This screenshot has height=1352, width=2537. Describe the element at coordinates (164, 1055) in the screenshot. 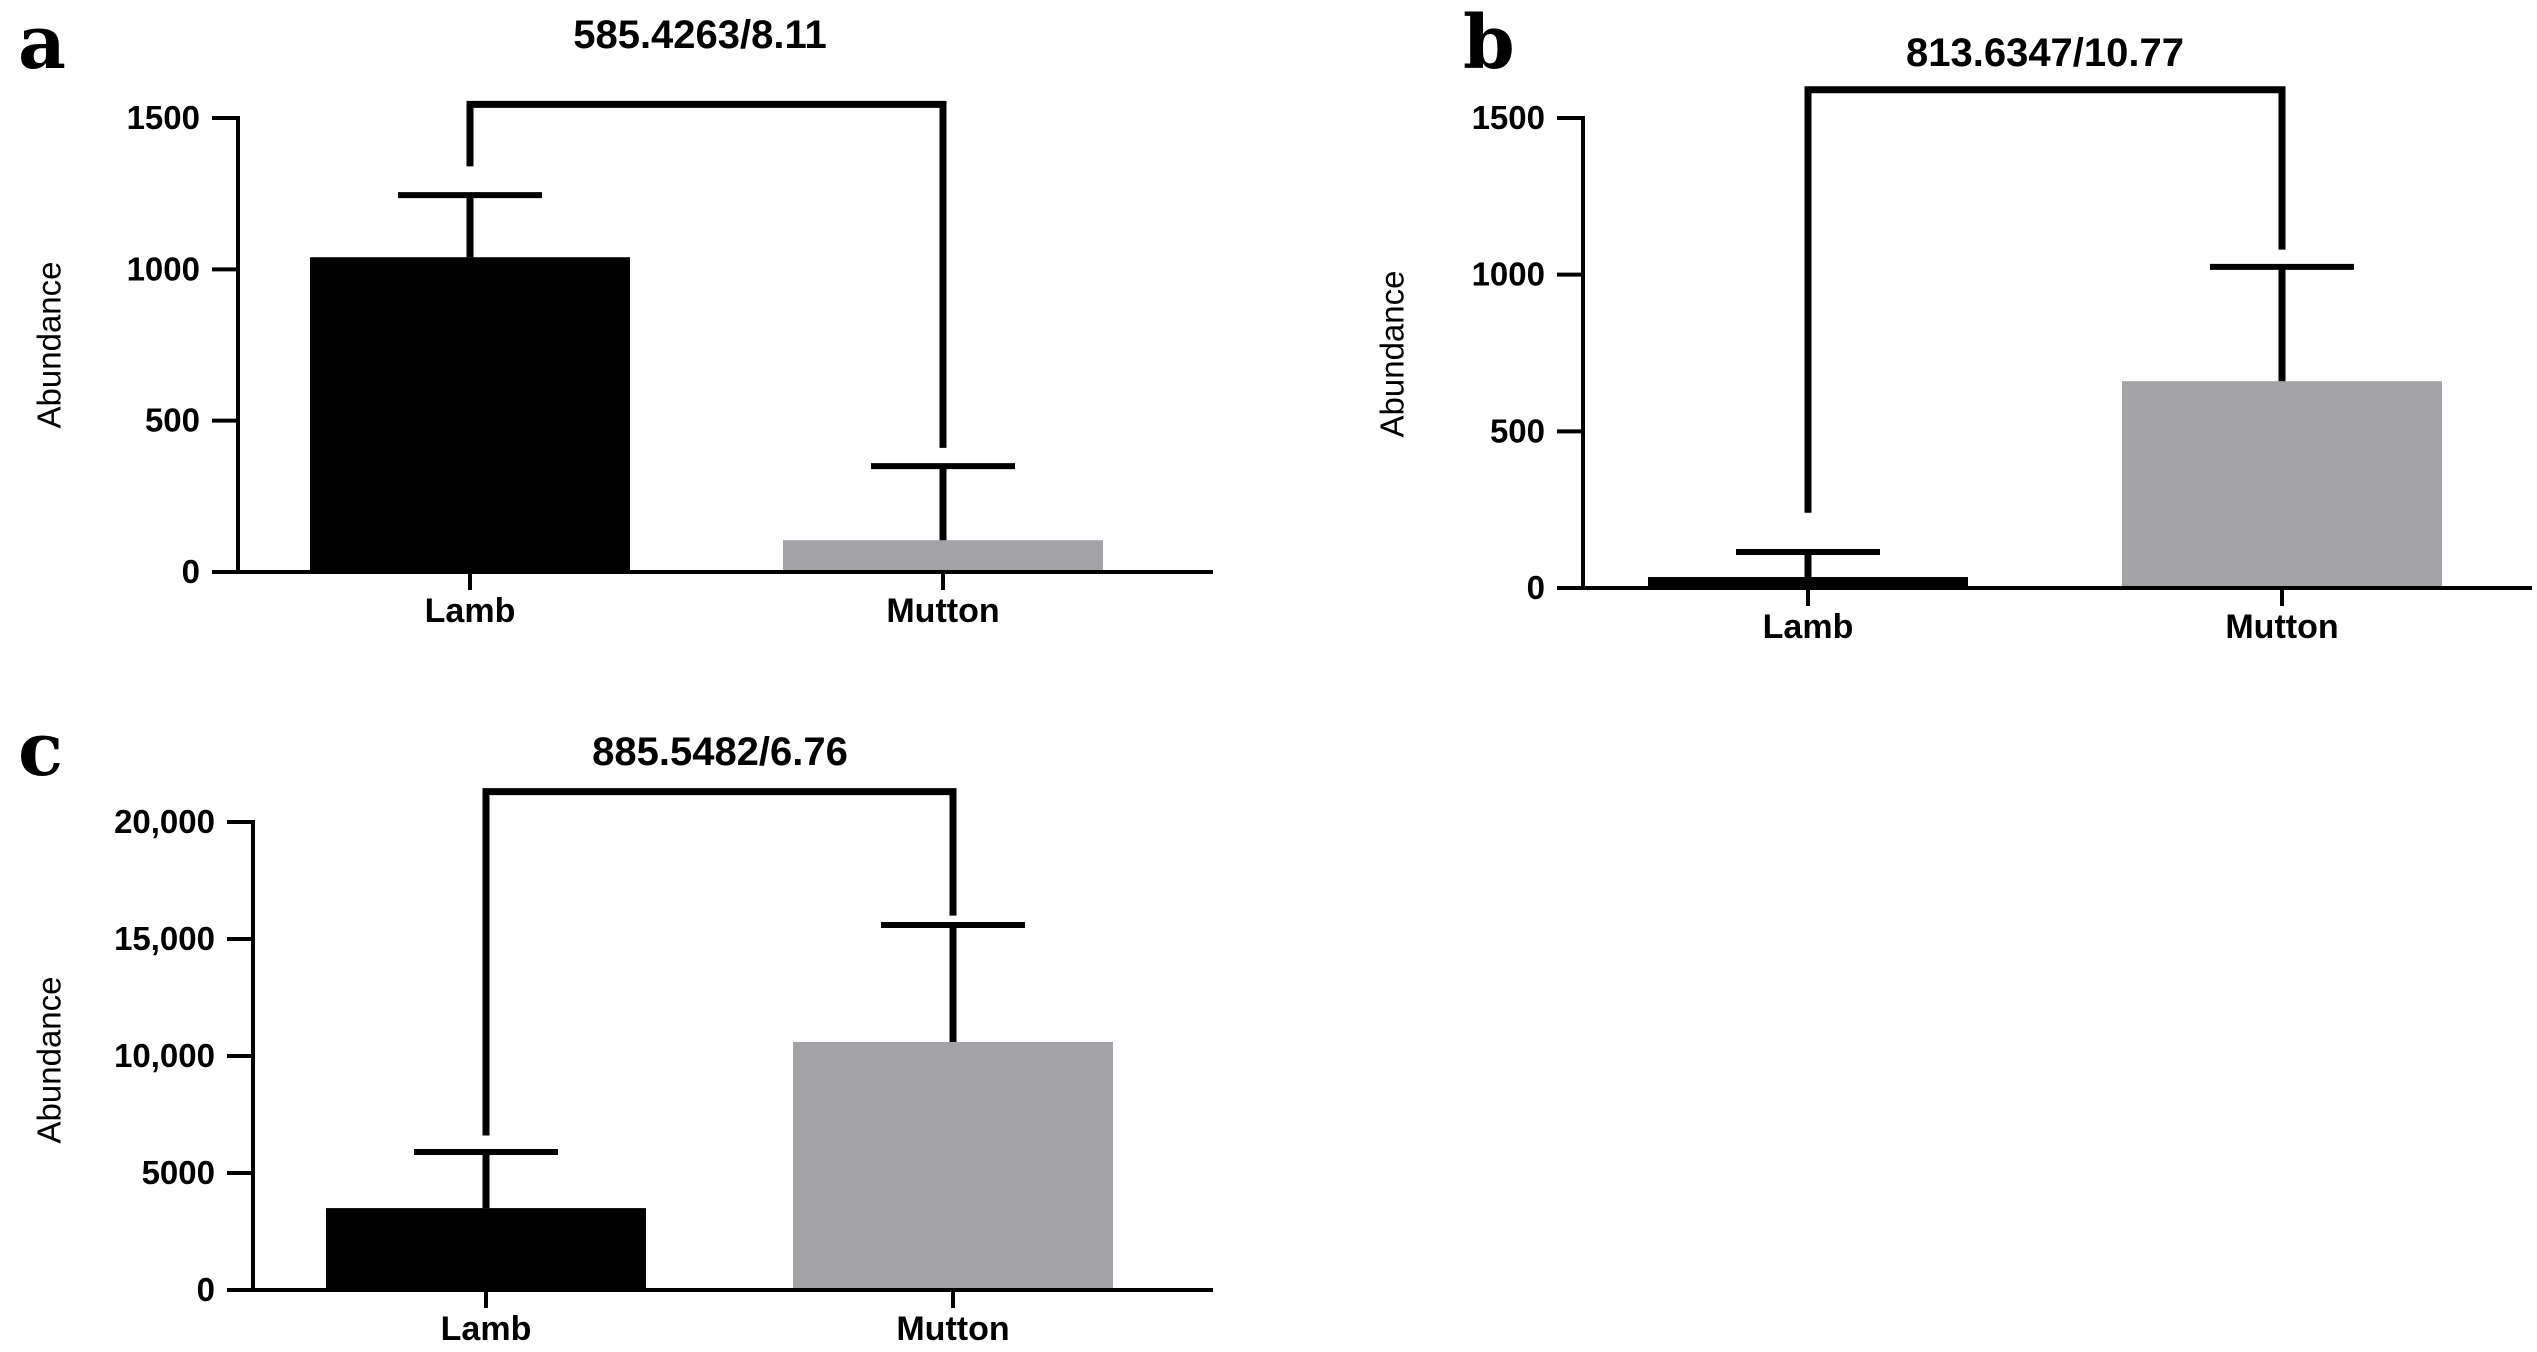

I see `y-tick-label: 10,000` at that location.